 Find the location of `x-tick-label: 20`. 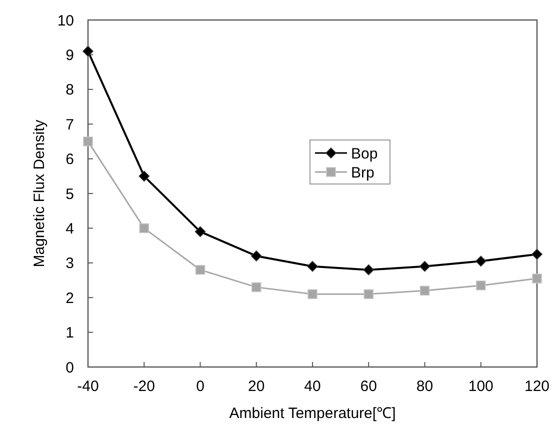

x-tick-label: 20 is located at coordinates (256, 386).